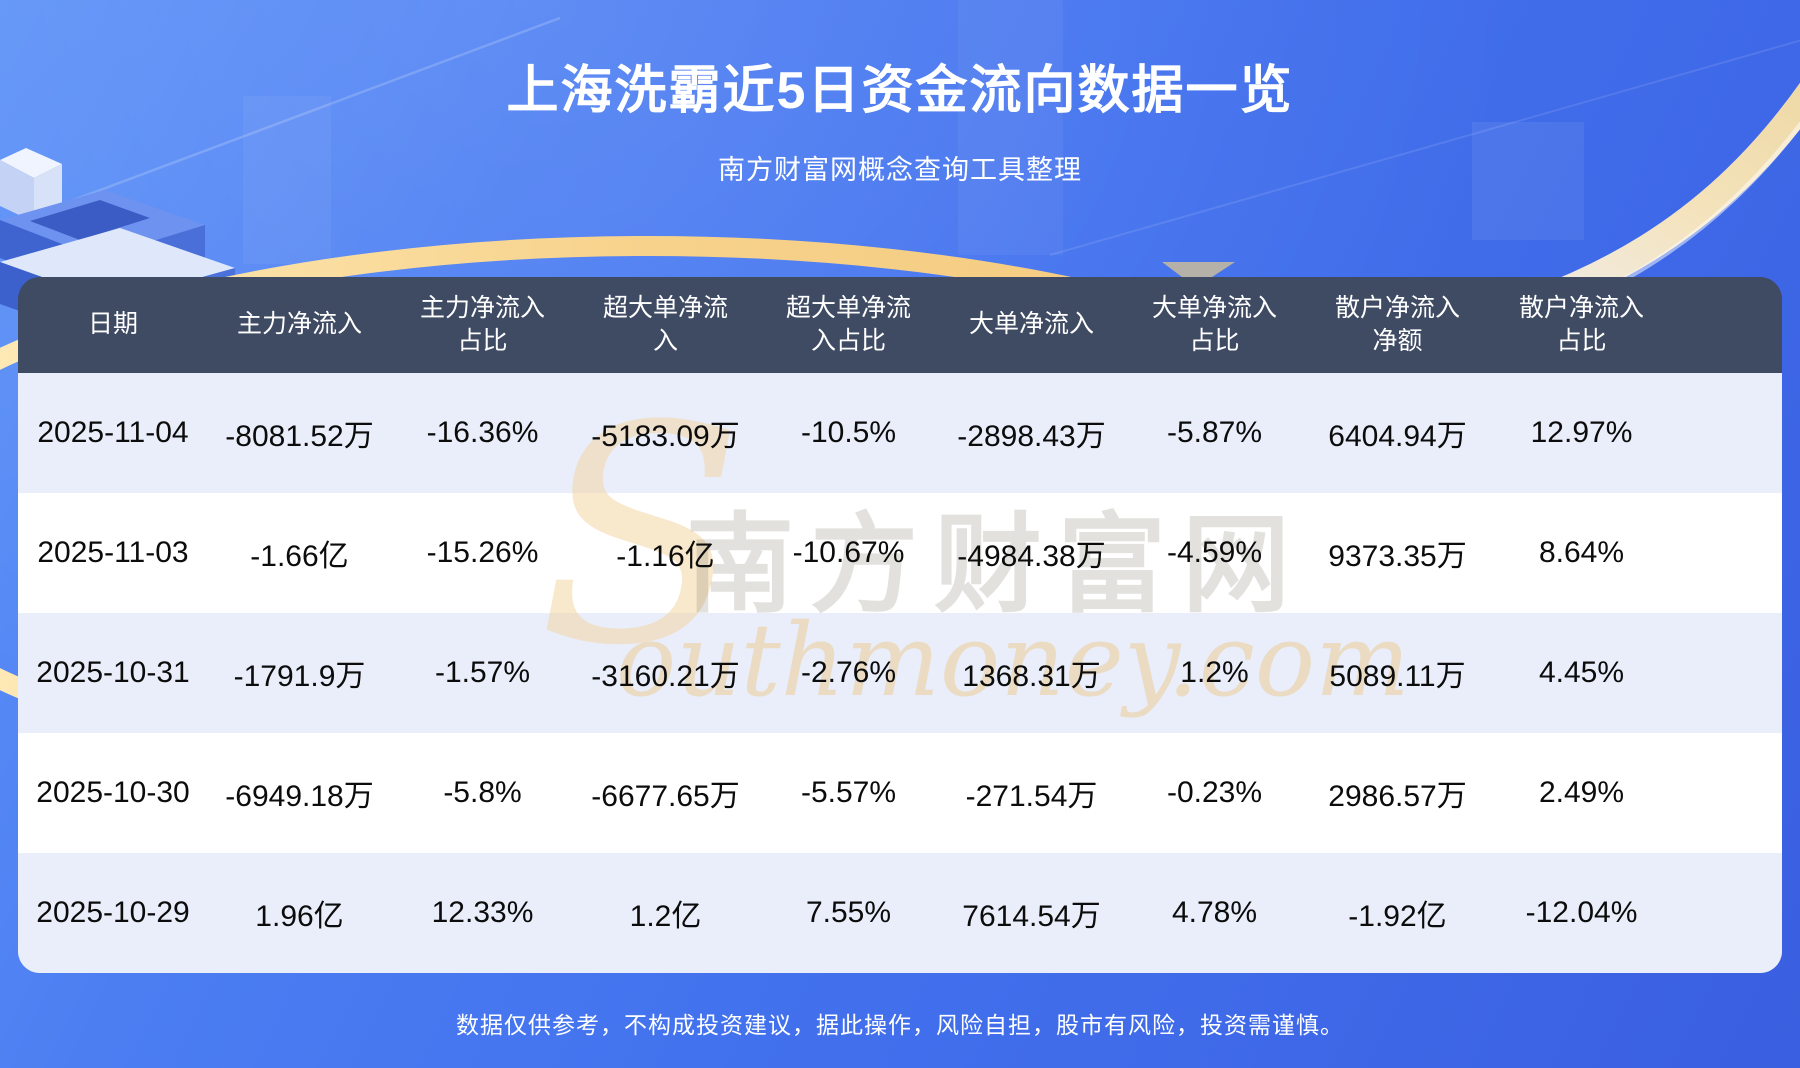  What do you see at coordinates (665, 676) in the screenshot?
I see `value-cell: -3160.21万` at bounding box center [665, 676].